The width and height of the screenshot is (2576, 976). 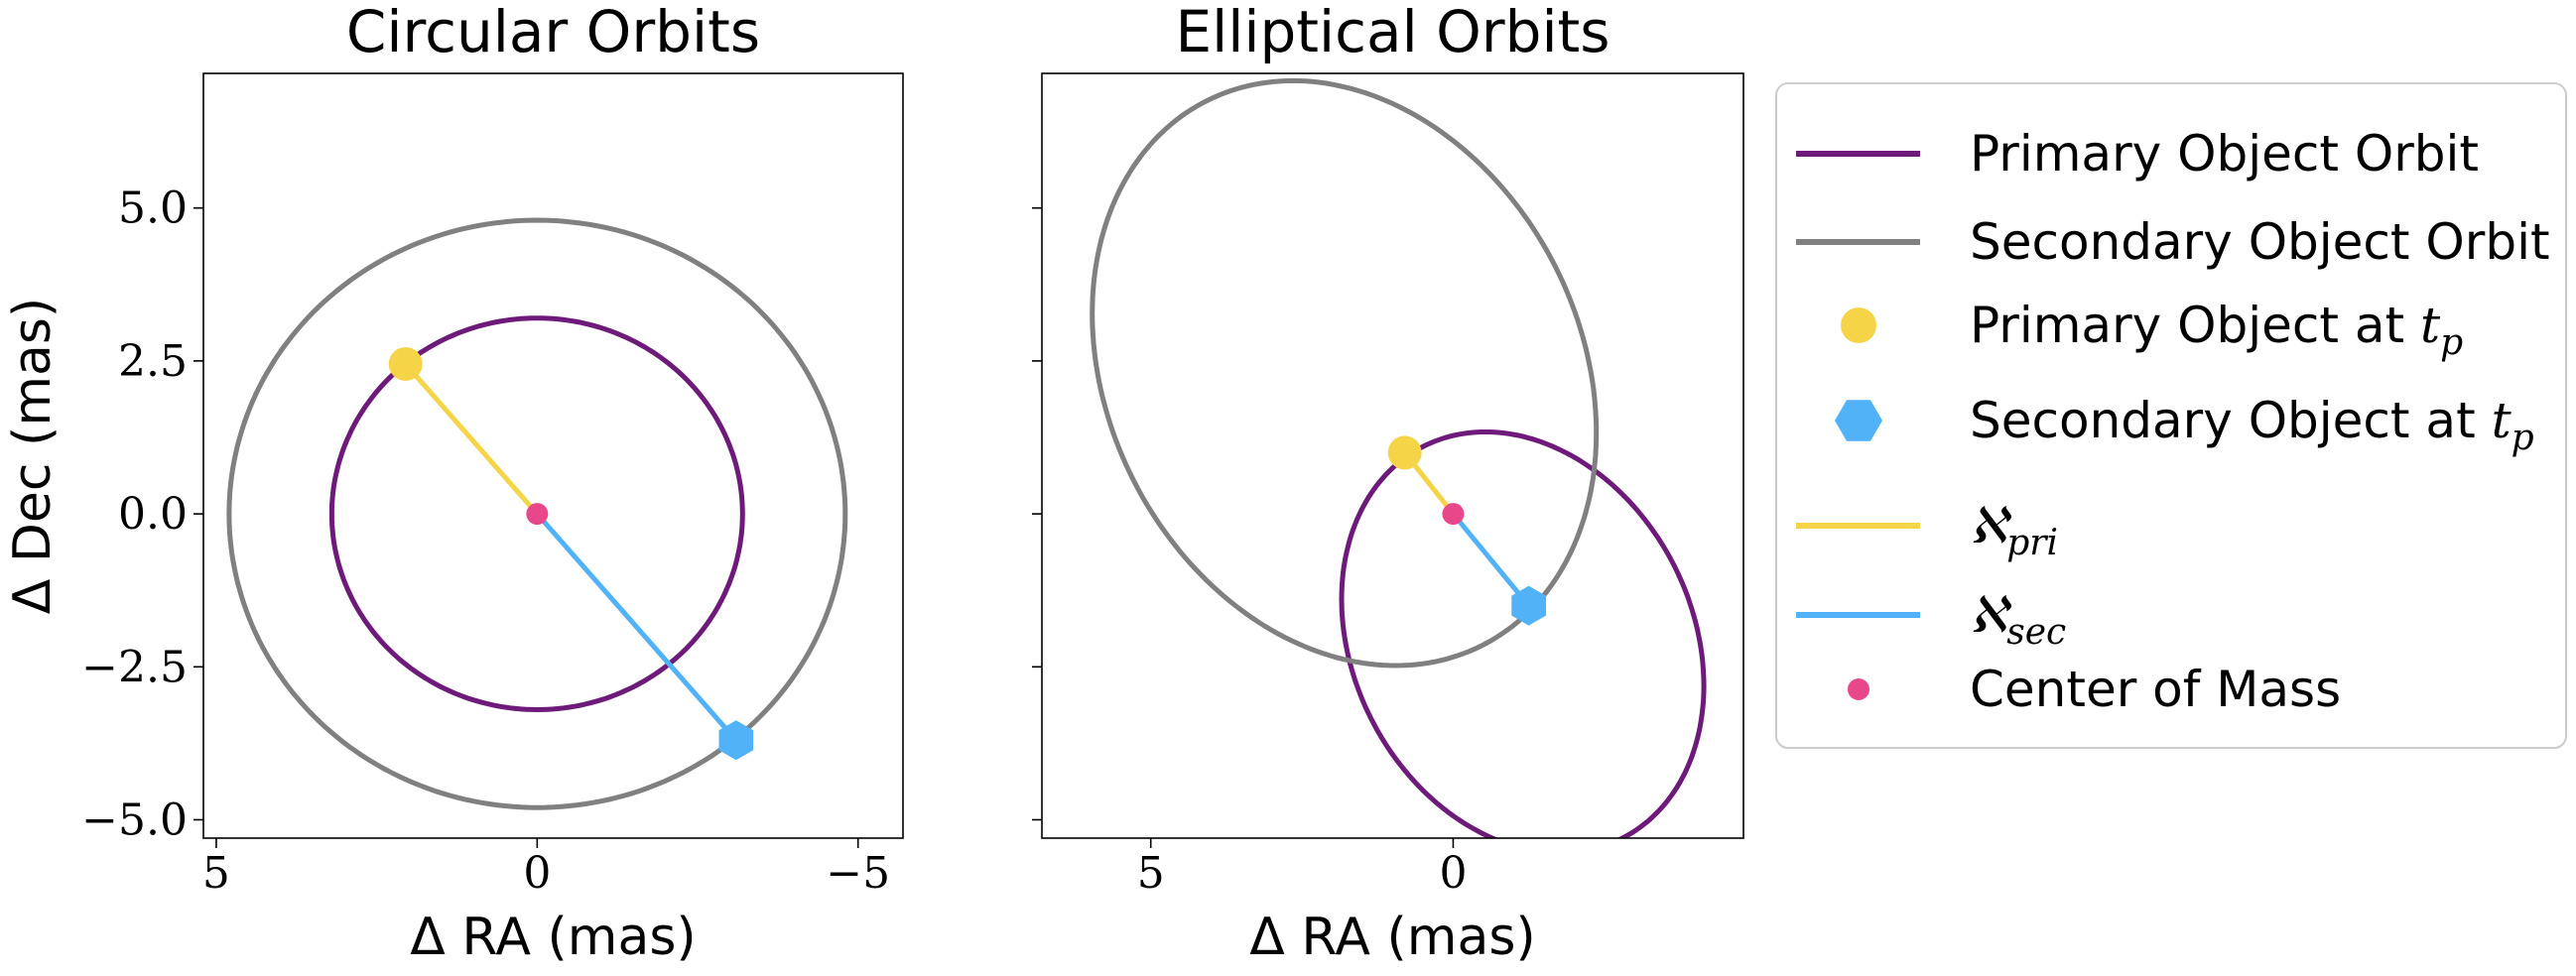 What do you see at coordinates (1859, 420) in the screenshot?
I see `legend-hexagon-handle` at bounding box center [1859, 420].